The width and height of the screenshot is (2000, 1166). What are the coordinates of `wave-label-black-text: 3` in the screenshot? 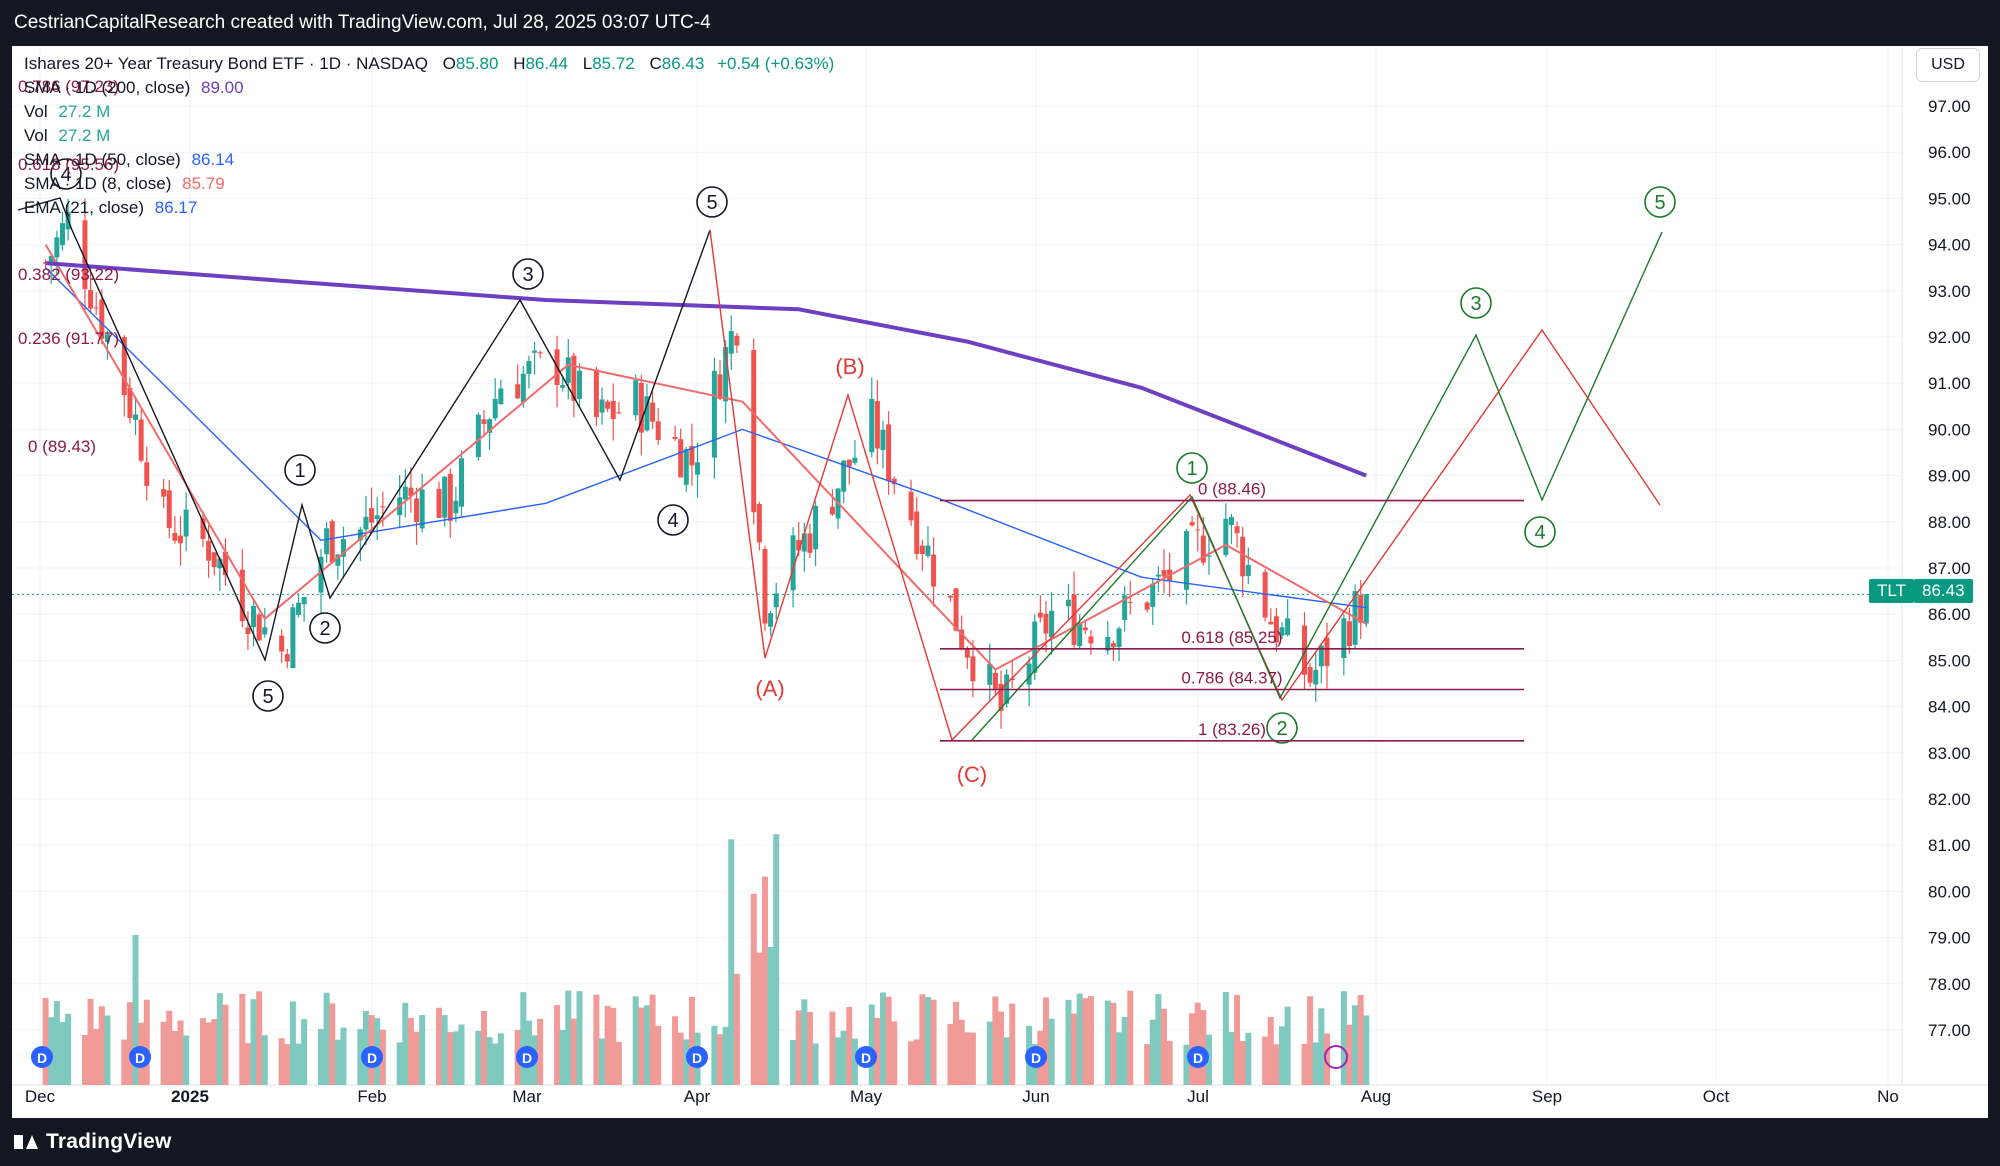 It's located at (527, 275).